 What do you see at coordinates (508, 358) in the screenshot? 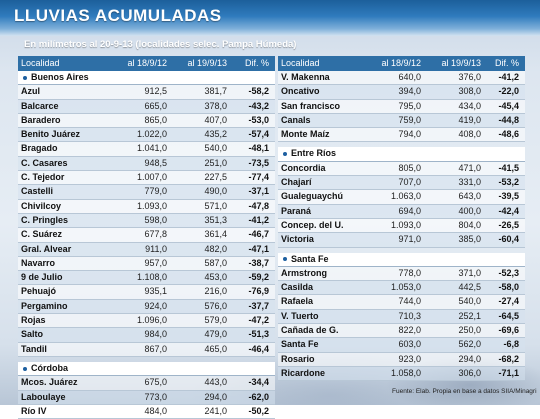
I see `diff-cell: -68,2` at bounding box center [508, 358].